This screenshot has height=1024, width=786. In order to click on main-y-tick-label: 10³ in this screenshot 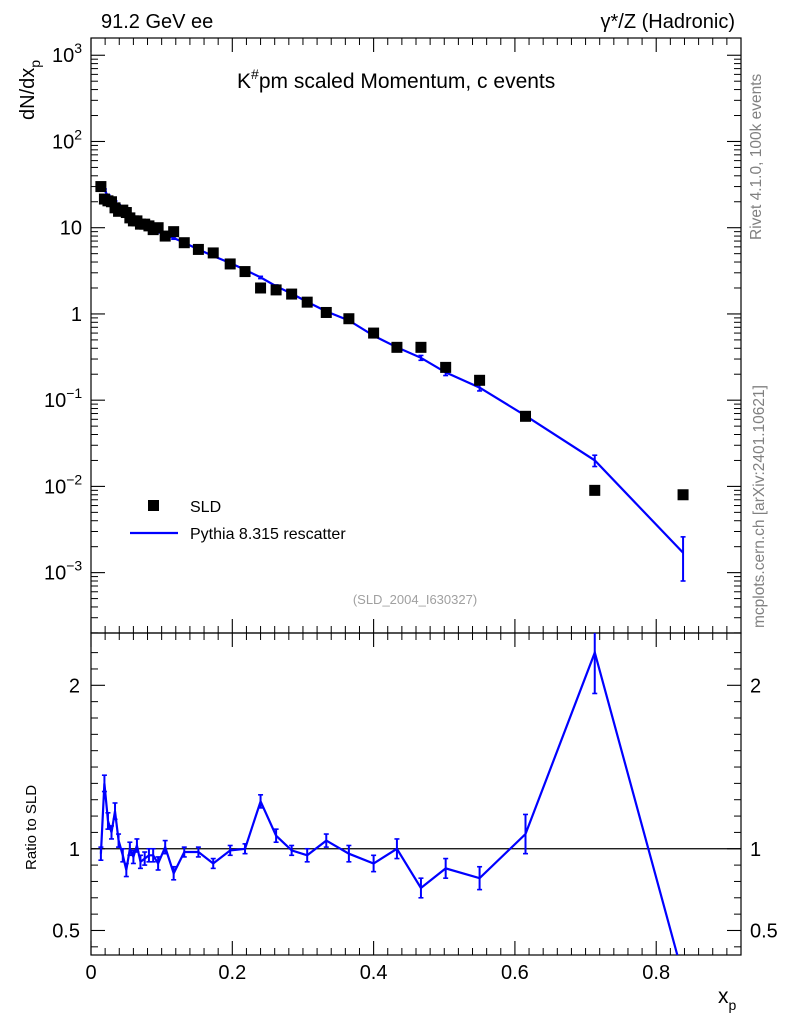, I will do `click(67, 53)`.